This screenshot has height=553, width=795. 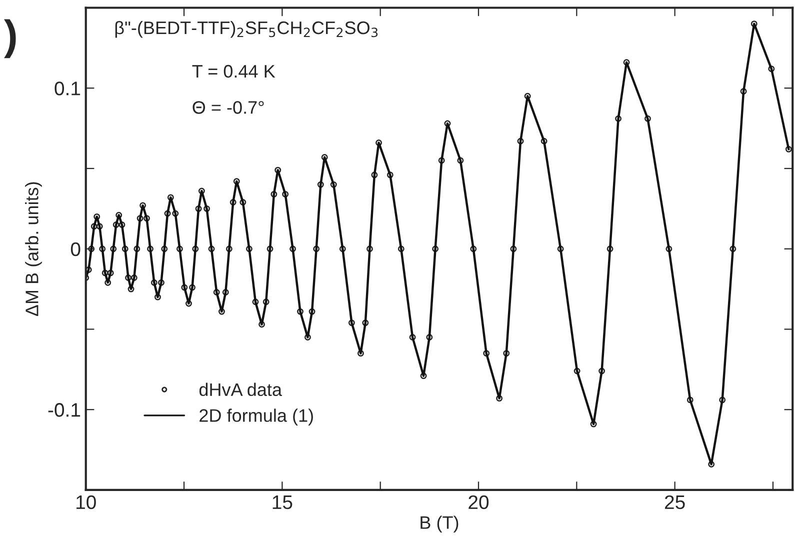 I want to click on annotation: Θ = -0.7°, so click(x=228, y=107).